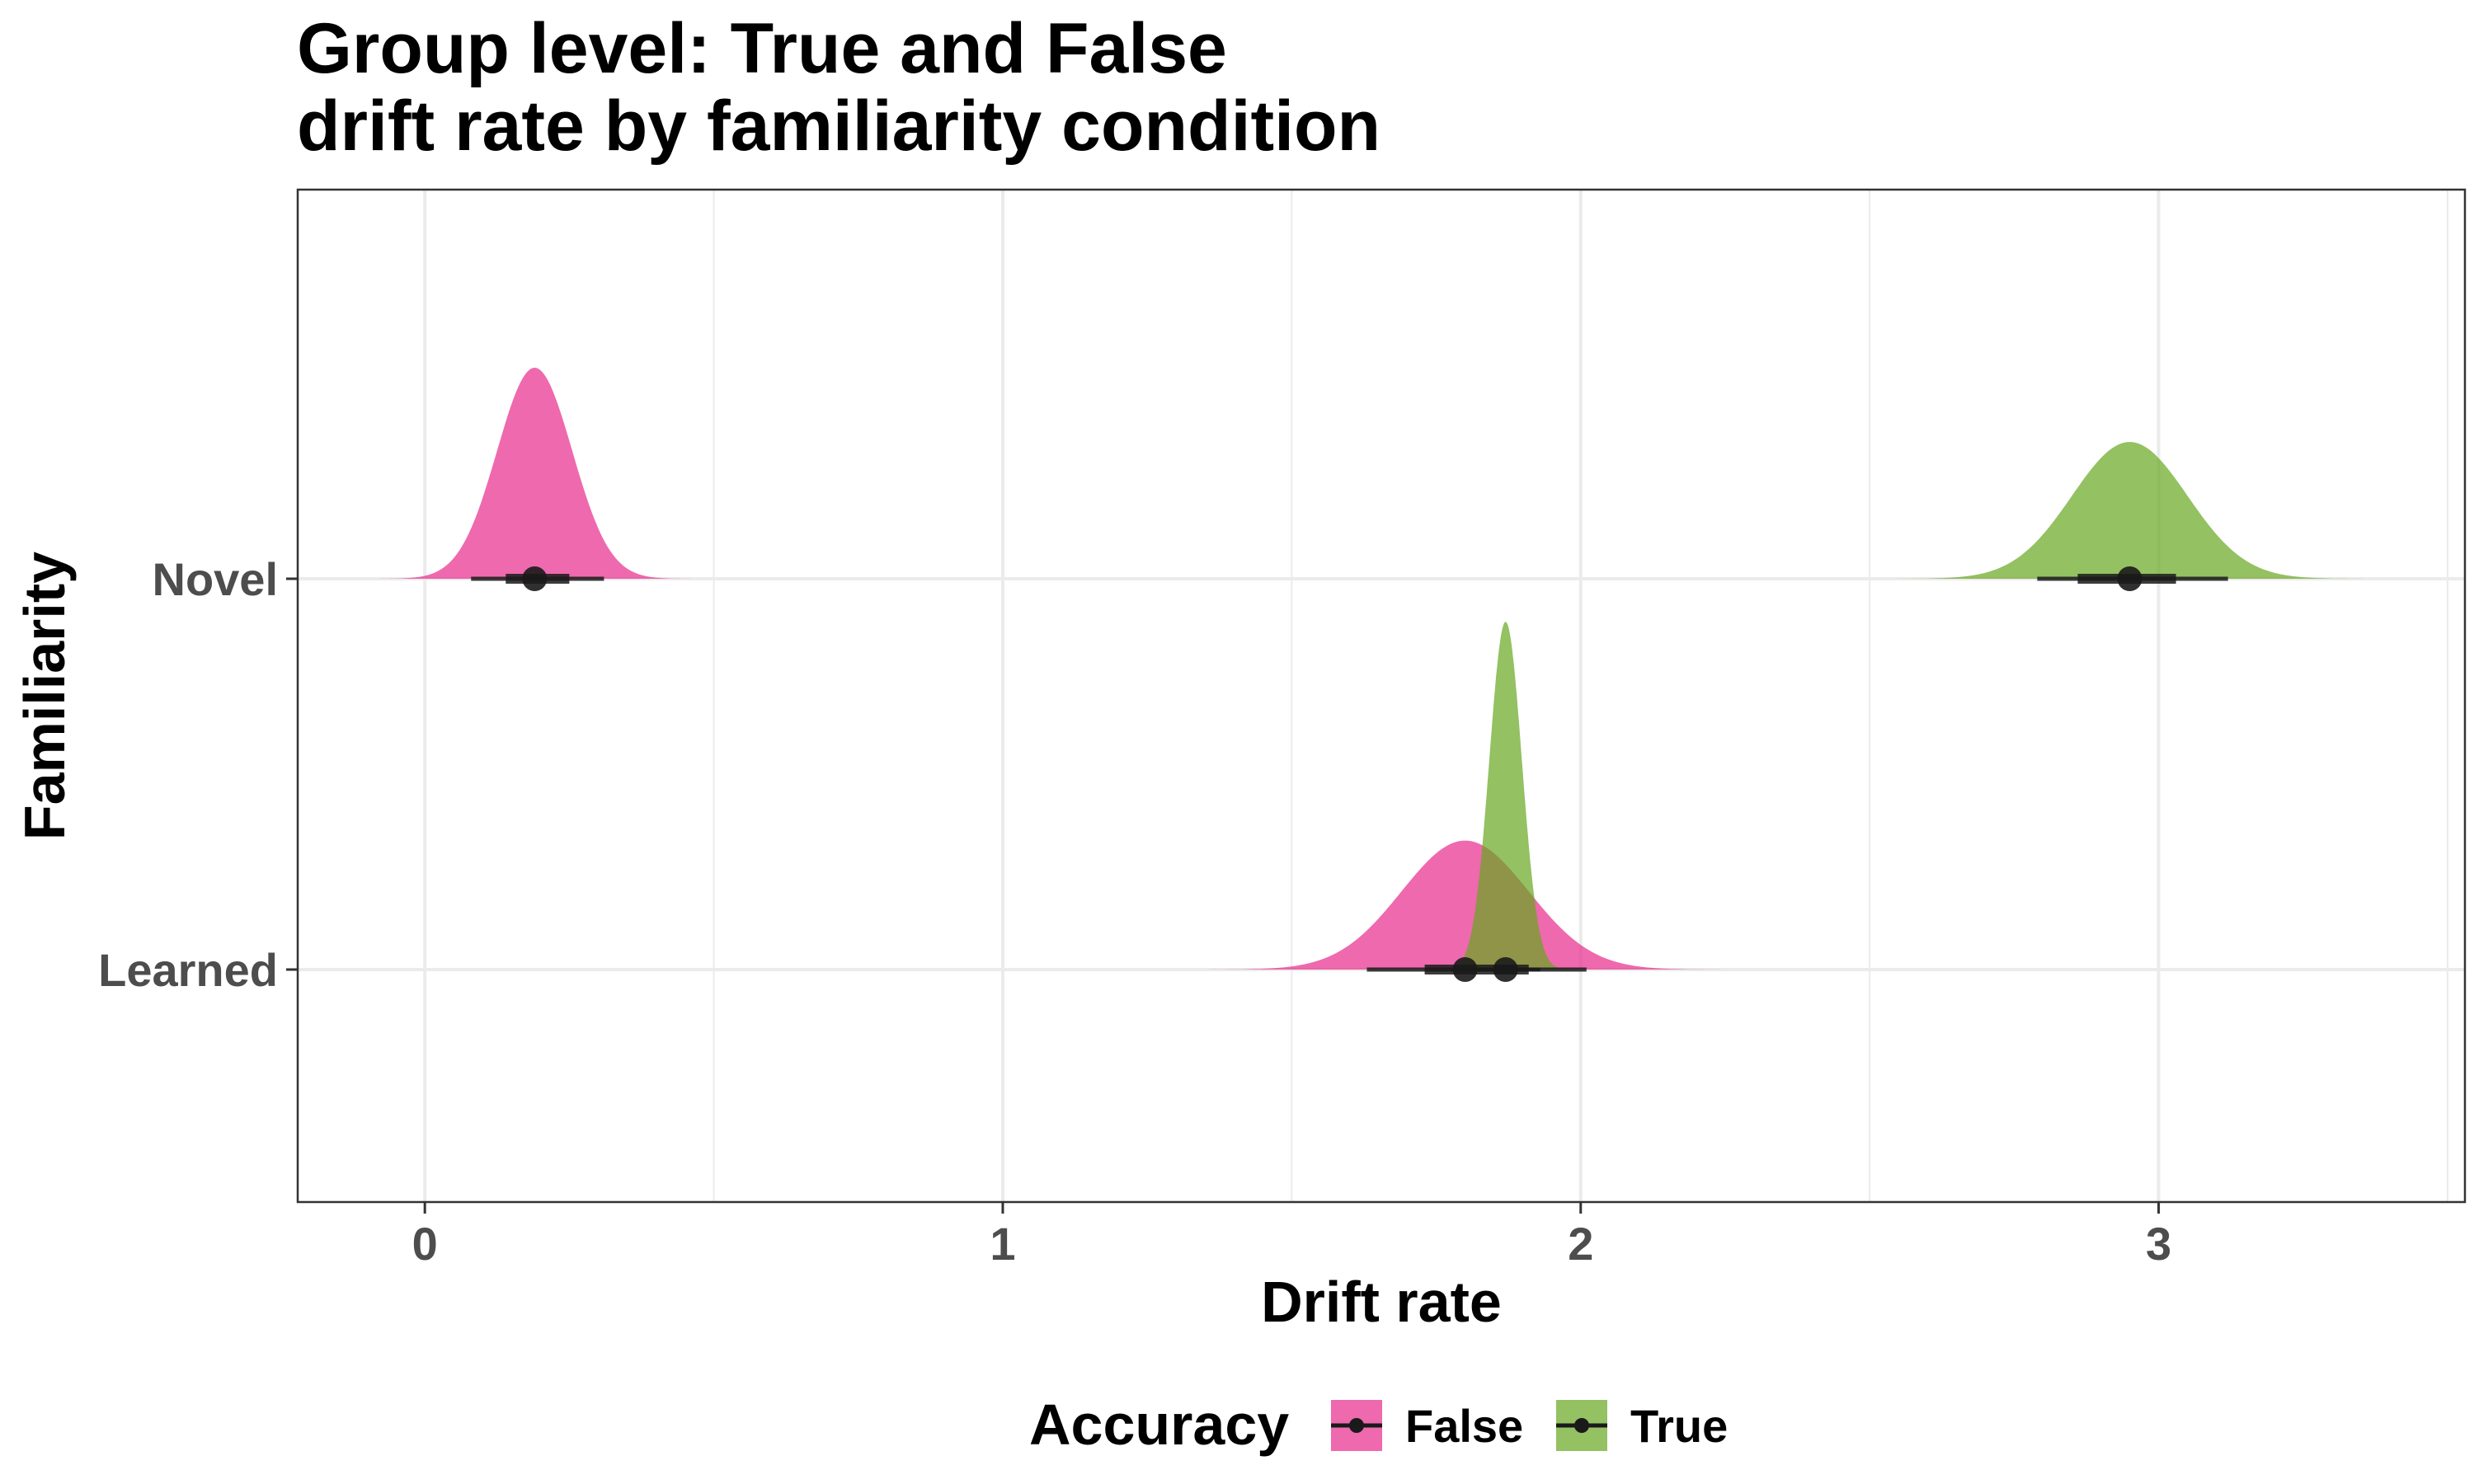 The width and height of the screenshot is (2474, 1484). I want to click on legend-item-false: False, so click(1427, 1426).